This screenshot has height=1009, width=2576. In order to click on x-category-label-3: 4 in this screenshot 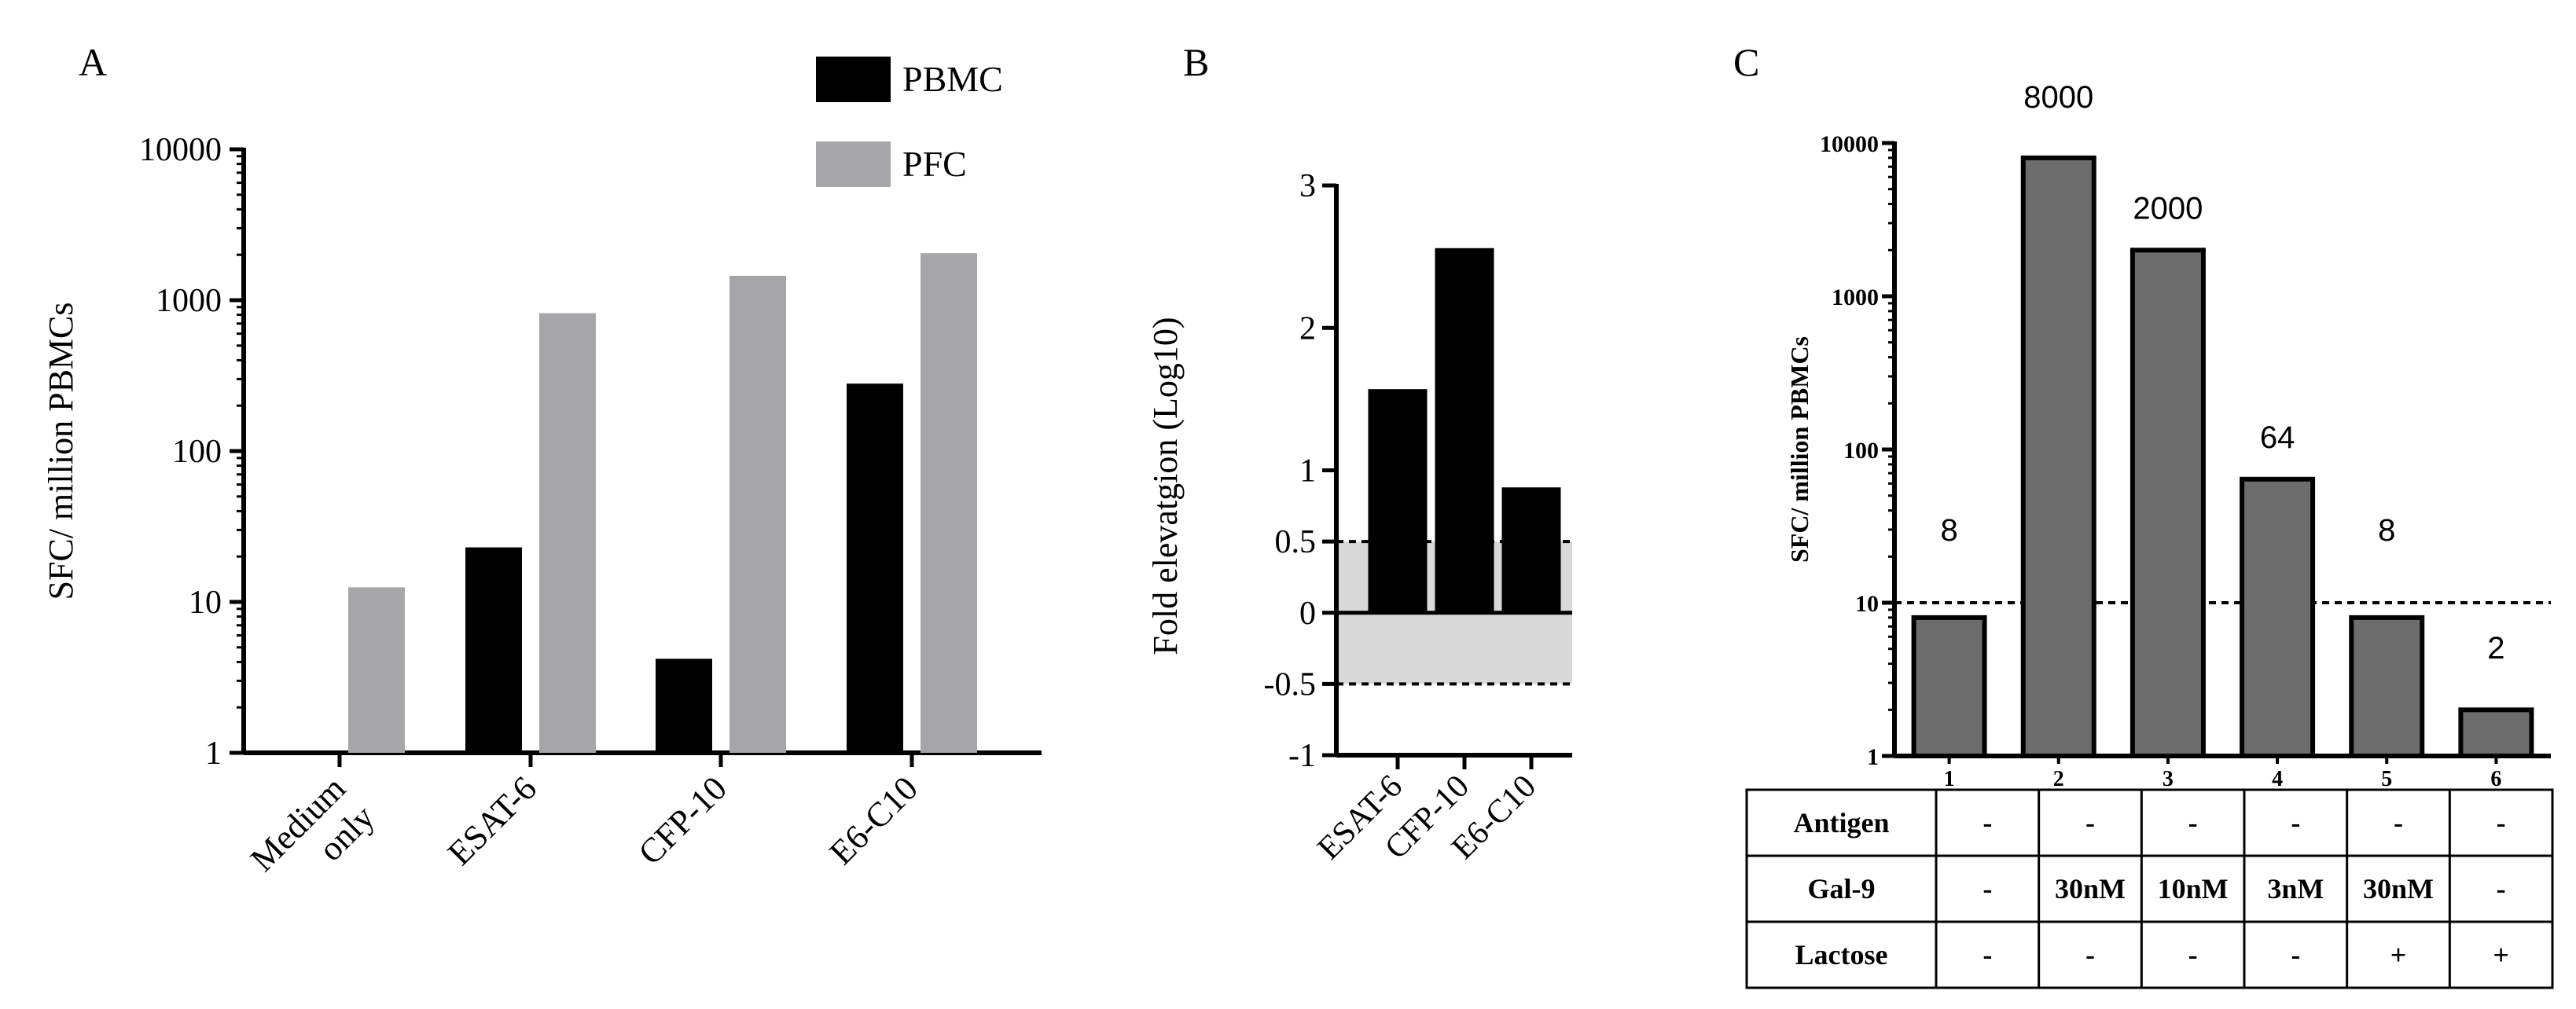, I will do `click(2277, 779)`.